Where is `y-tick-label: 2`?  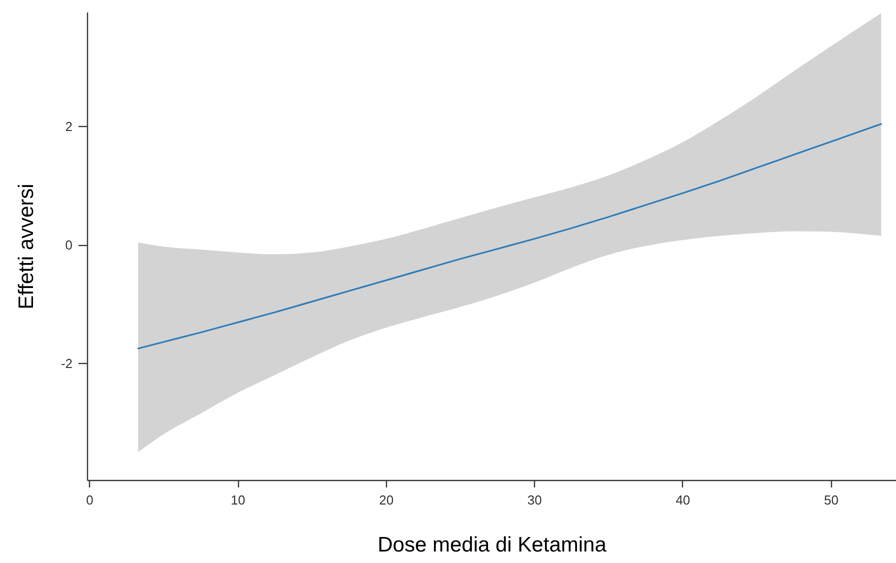
y-tick-label: 2 is located at coordinates (68, 126).